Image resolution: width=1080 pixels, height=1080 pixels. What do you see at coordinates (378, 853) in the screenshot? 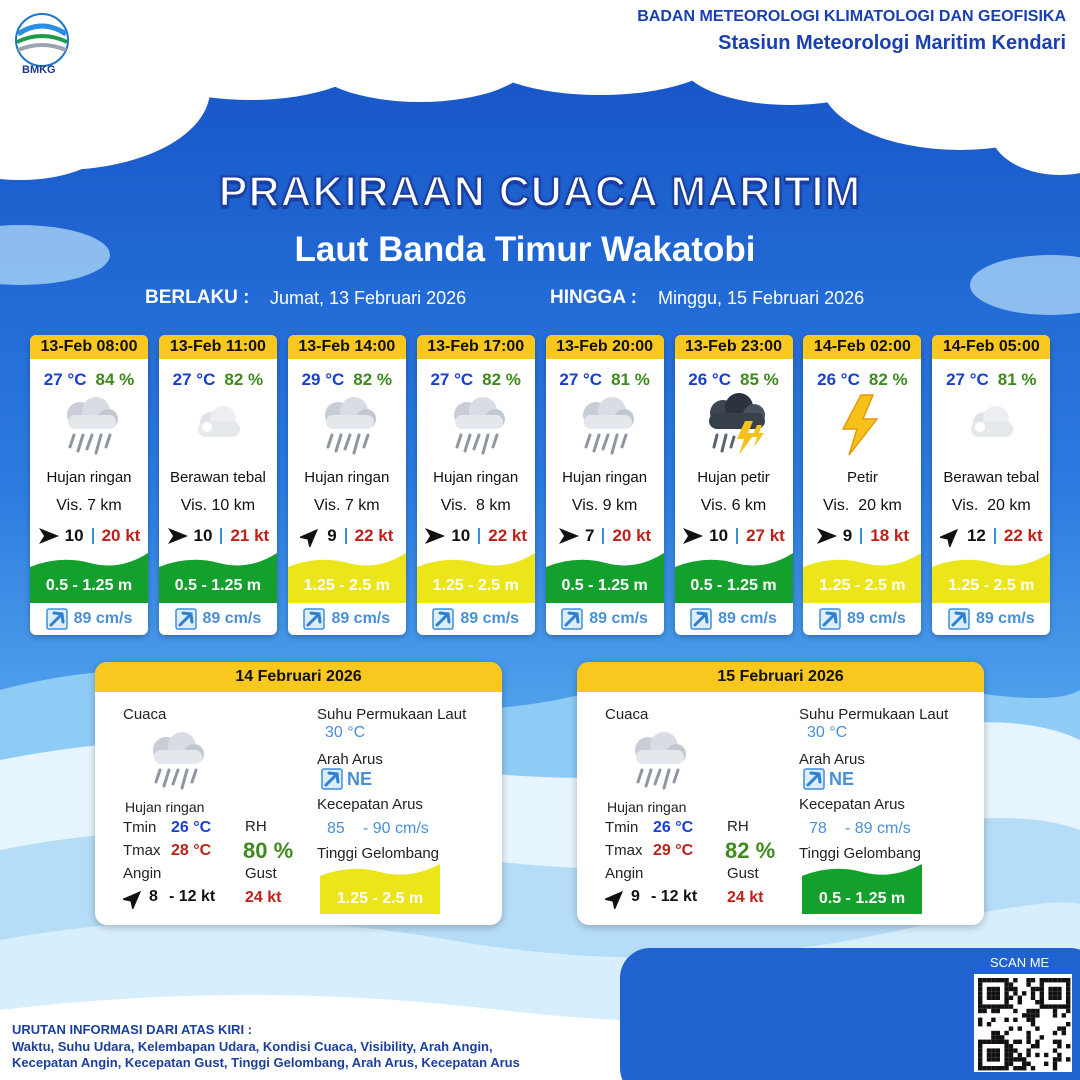
I see `wave-height-label: Tinggi Gelombang` at bounding box center [378, 853].